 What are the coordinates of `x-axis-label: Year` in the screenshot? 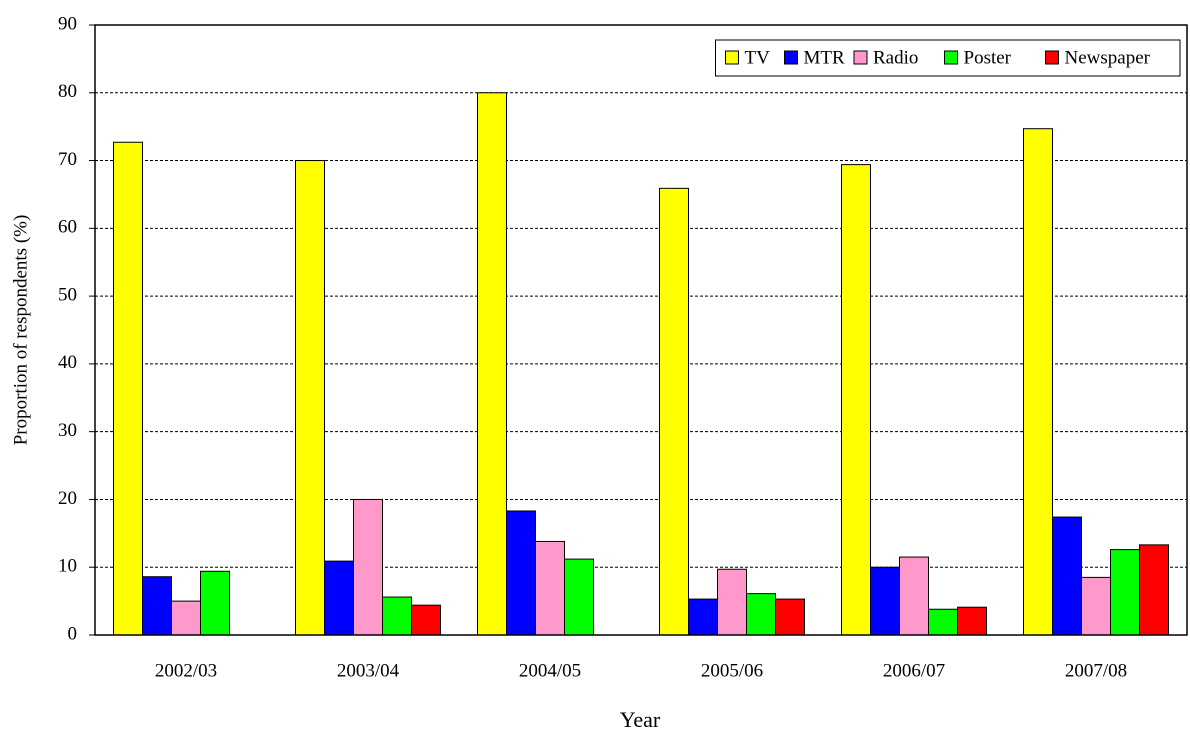 It's located at (640, 719).